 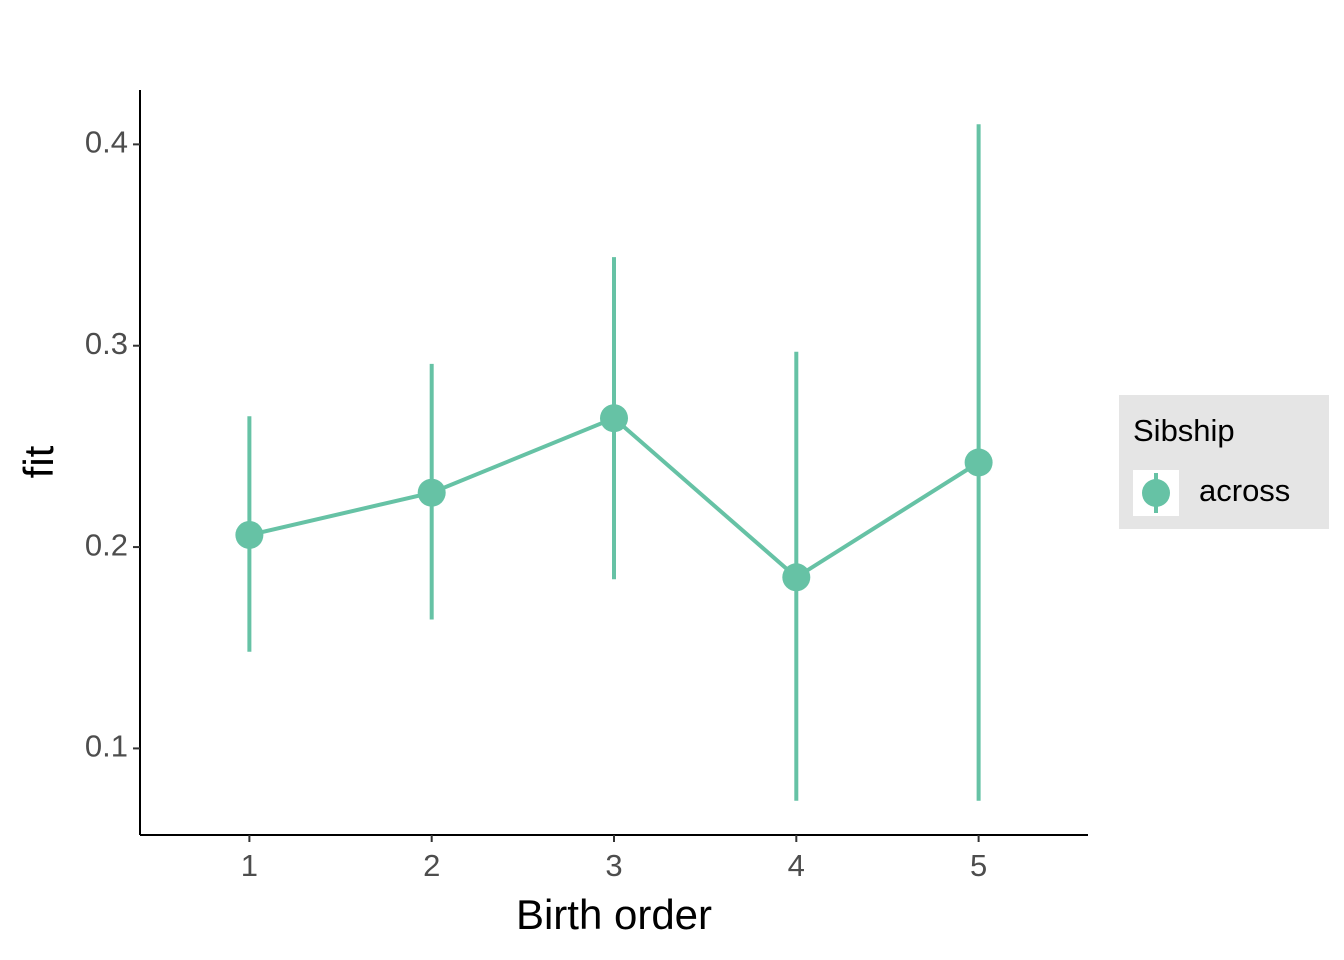 I want to click on x-axis-title: Birth order, so click(x=614, y=914).